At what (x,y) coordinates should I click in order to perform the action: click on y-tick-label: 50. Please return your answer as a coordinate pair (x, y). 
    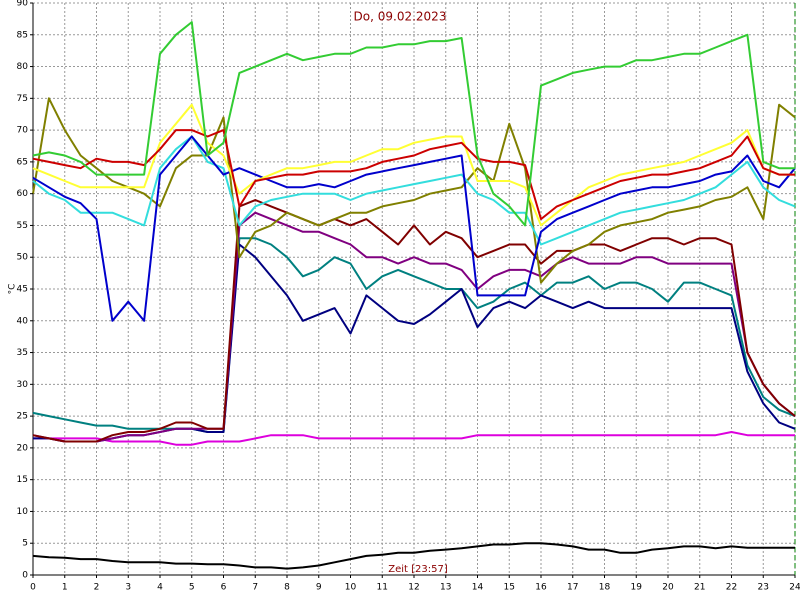
    Looking at the image, I should click on (23, 258).